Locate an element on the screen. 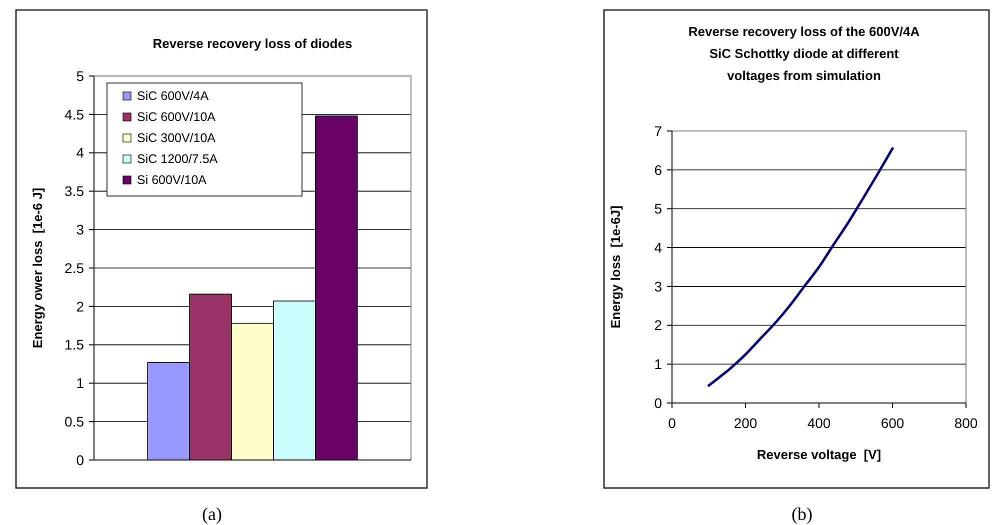  y-tick-label: 7 is located at coordinates (658, 130).